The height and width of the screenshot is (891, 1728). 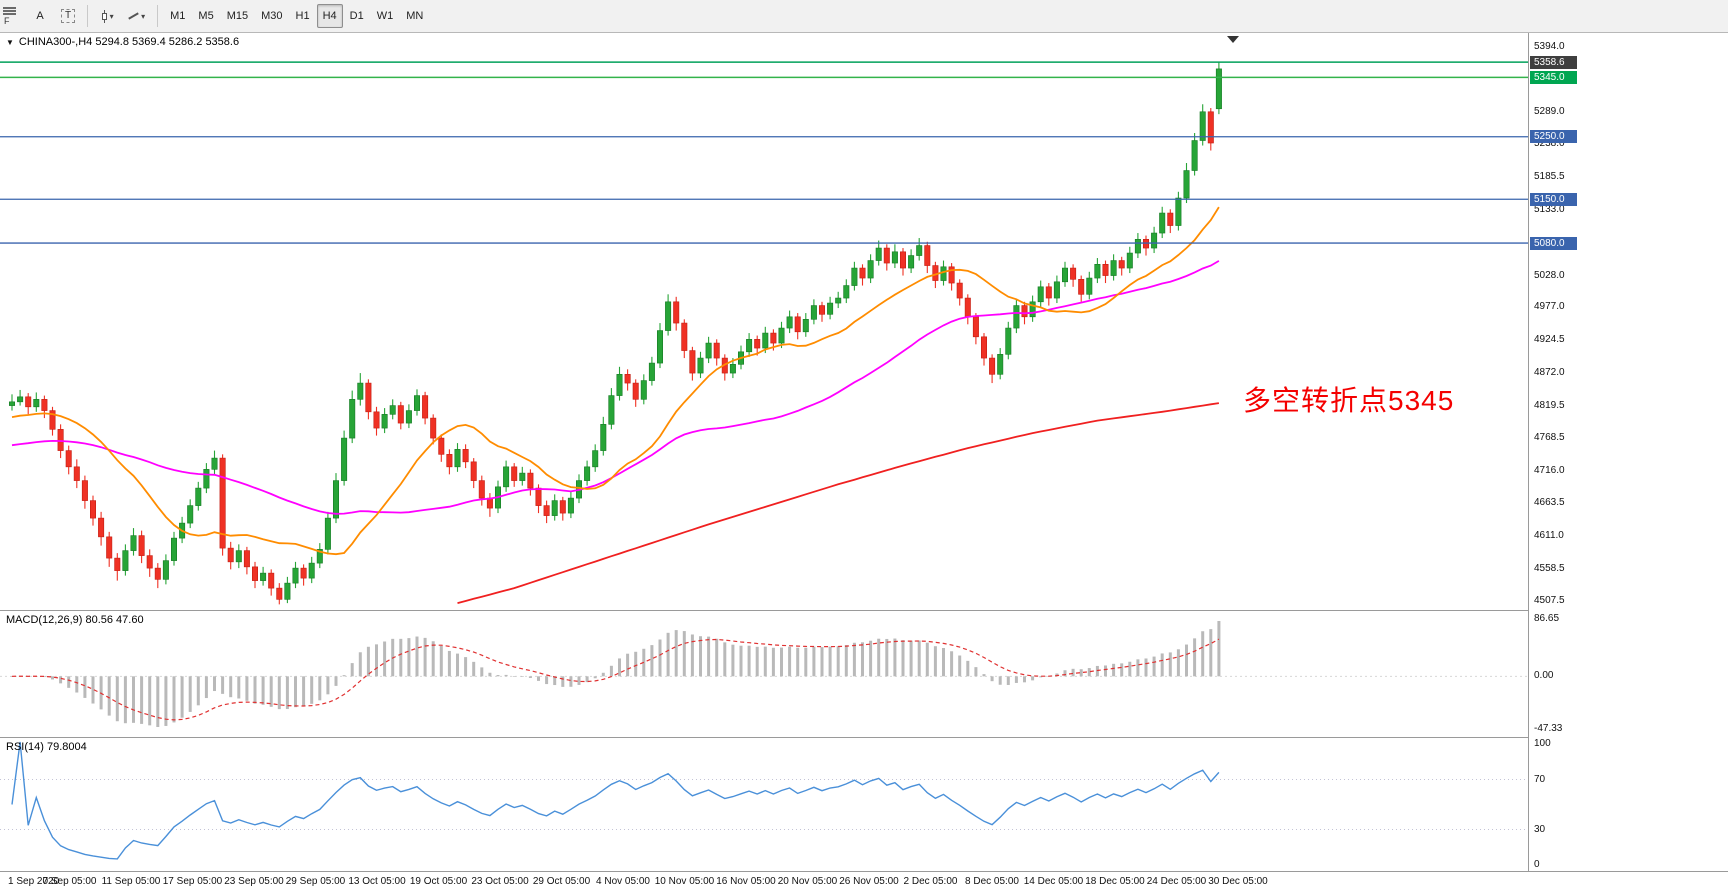 What do you see at coordinates (438, 881) in the screenshot?
I see `time-axis-label: 19 Oct 05:00` at bounding box center [438, 881].